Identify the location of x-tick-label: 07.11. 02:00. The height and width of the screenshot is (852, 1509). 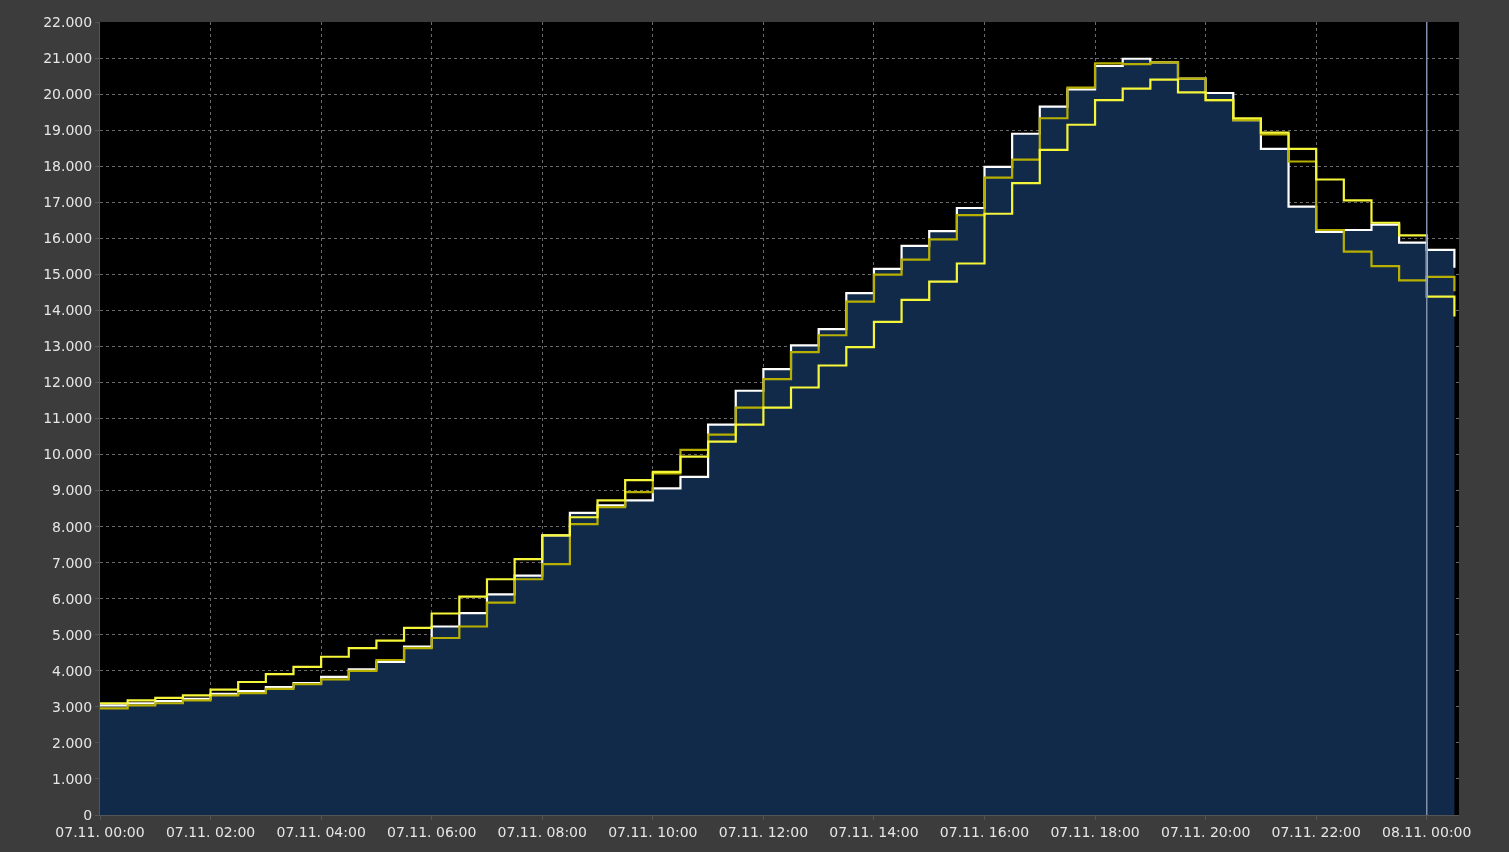
(210, 831).